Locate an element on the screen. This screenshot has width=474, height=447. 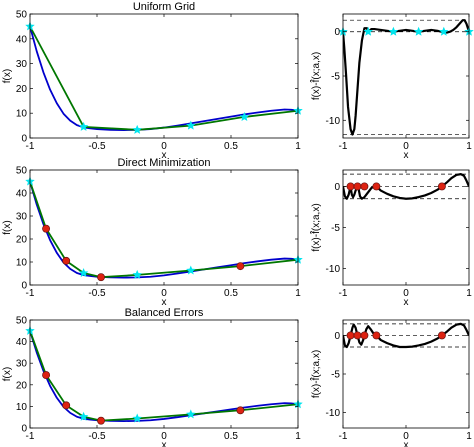
panel-title: Direct Minimization is located at coordinates (164, 163).